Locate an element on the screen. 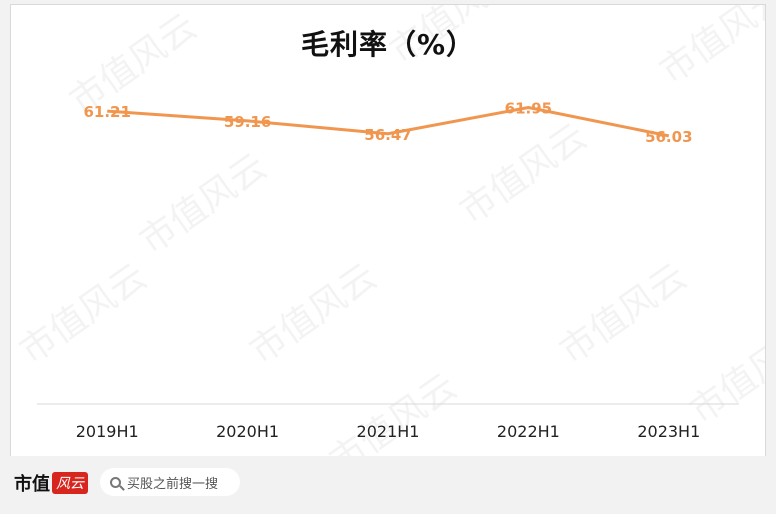  search-box: 买股之前搜一搜 is located at coordinates (170, 482).